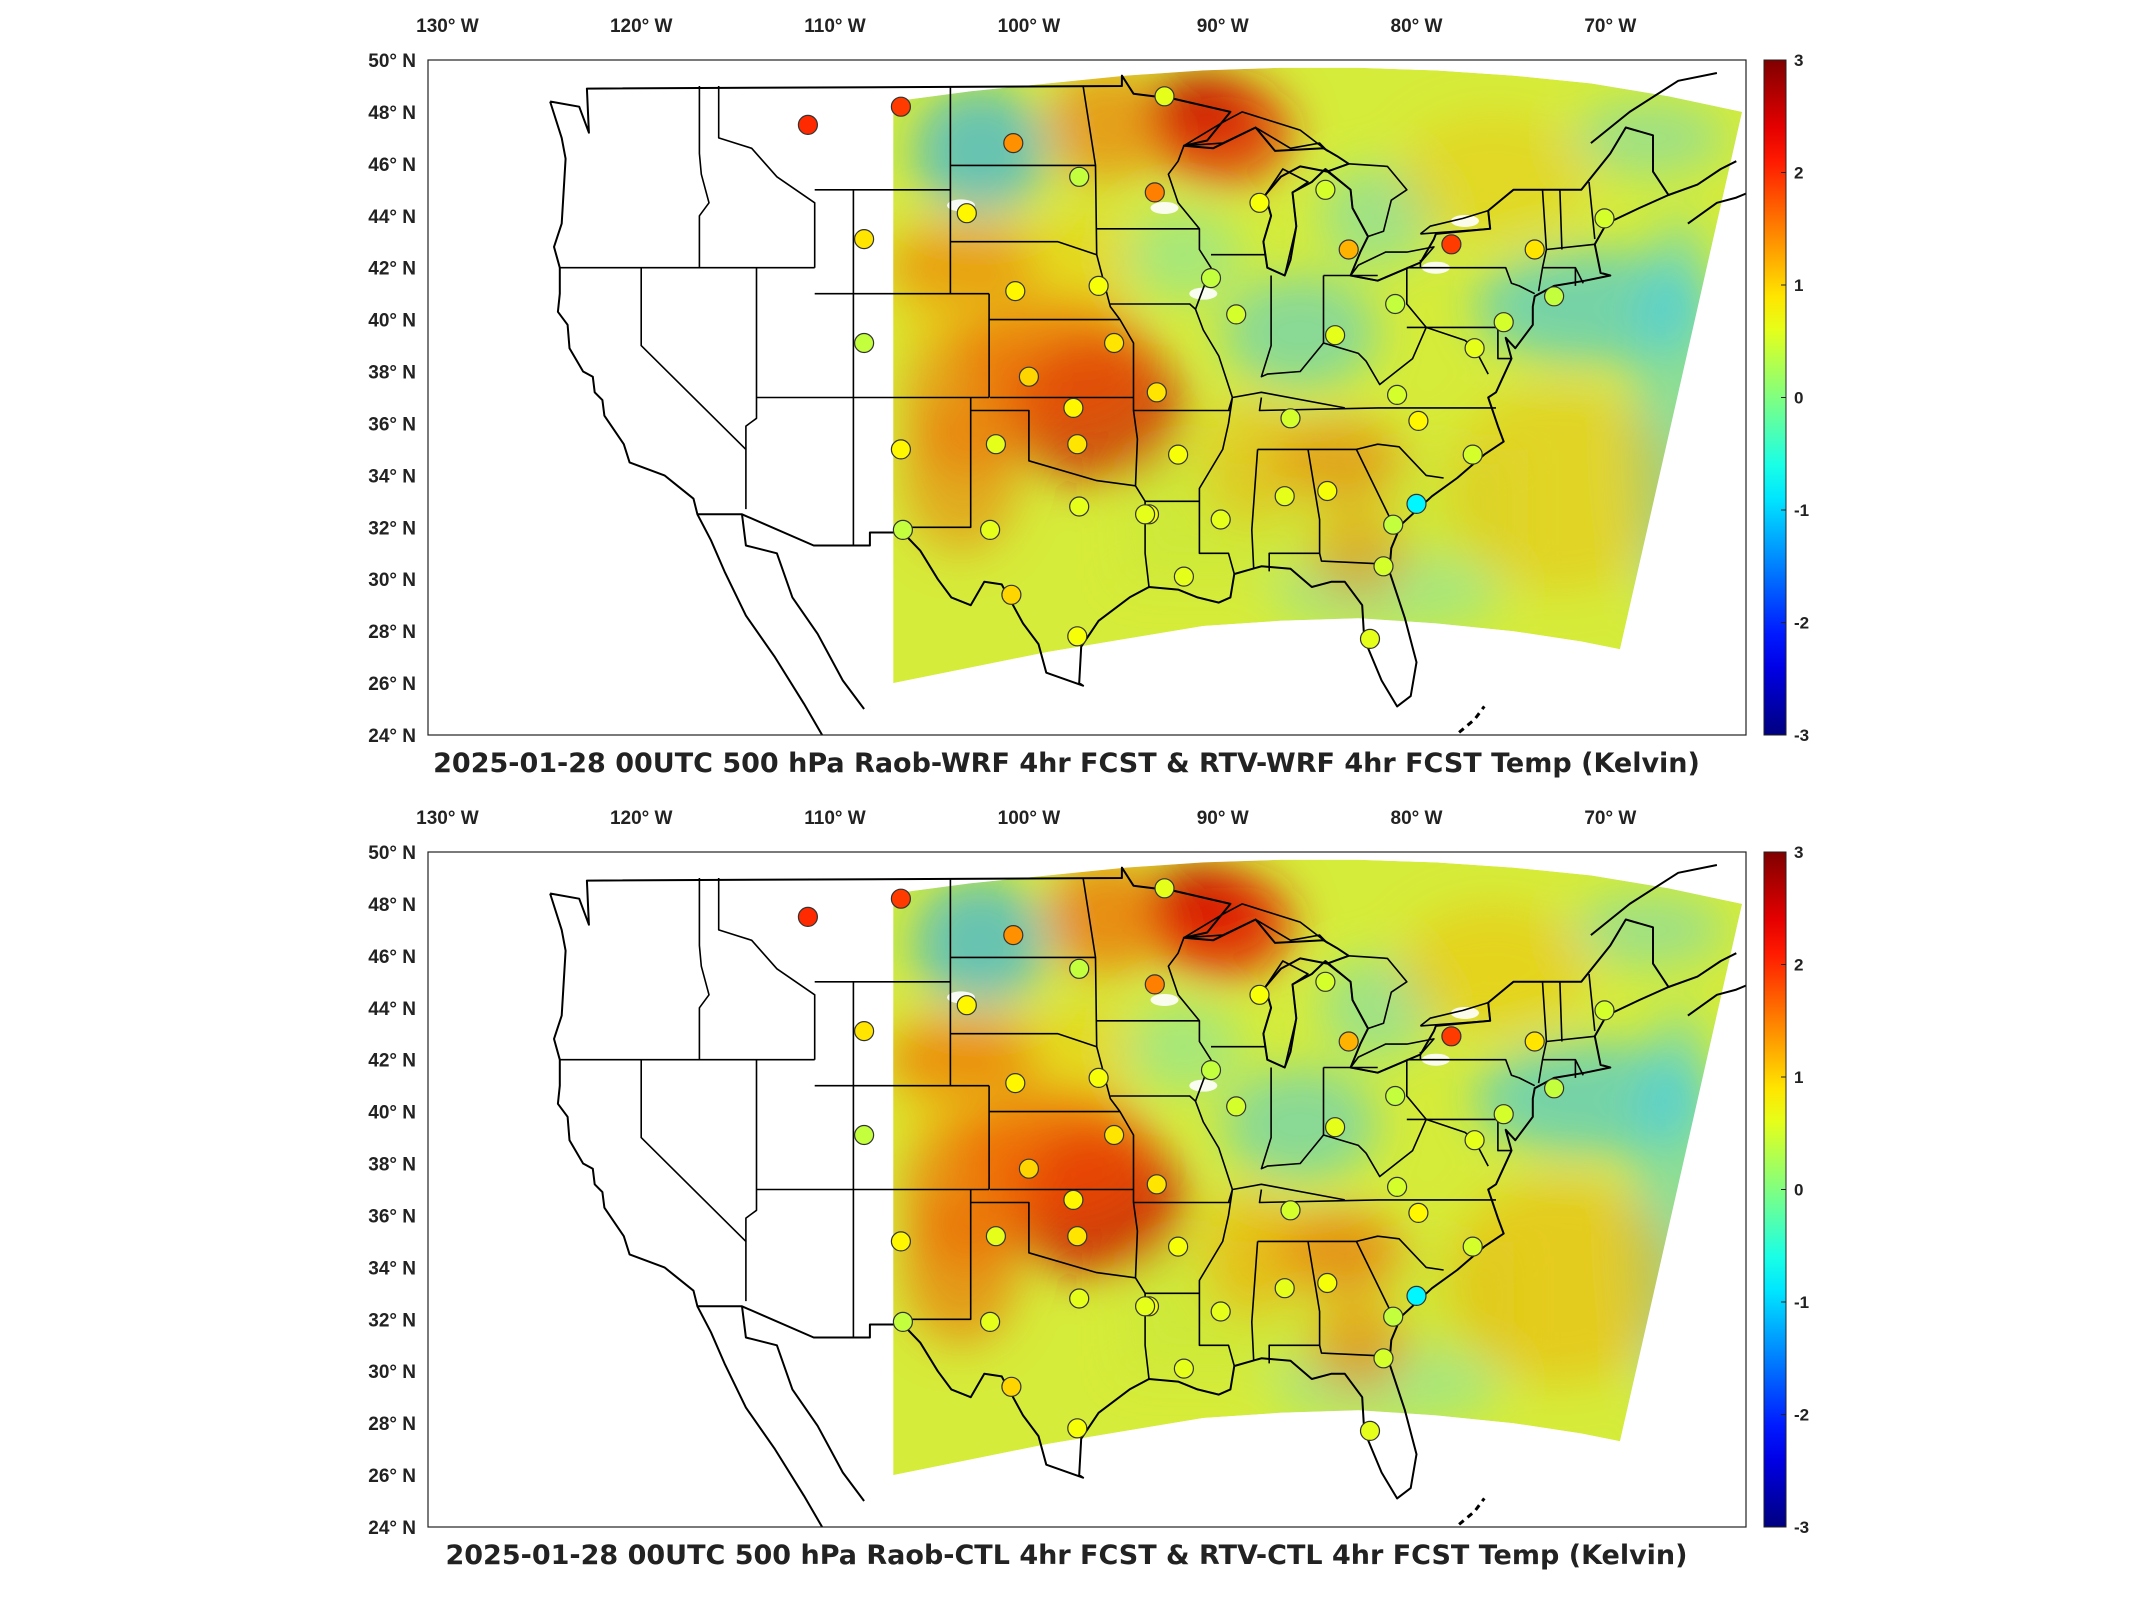 This screenshot has width=2133, height=1600. What do you see at coordinates (392, 165) in the screenshot?
I see `latitude-tick-label: 46° N` at bounding box center [392, 165].